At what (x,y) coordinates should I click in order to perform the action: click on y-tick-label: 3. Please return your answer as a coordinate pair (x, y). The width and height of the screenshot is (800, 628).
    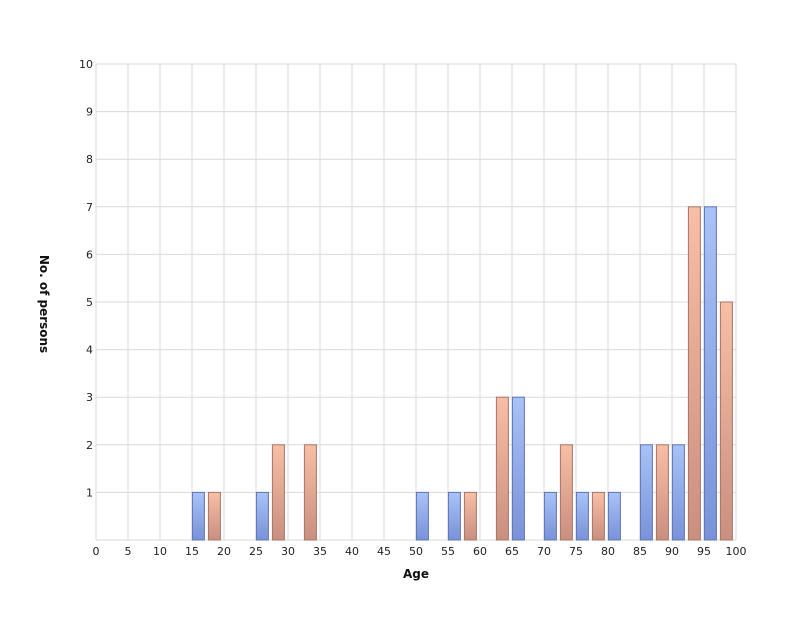
    Looking at the image, I should click on (89, 397).